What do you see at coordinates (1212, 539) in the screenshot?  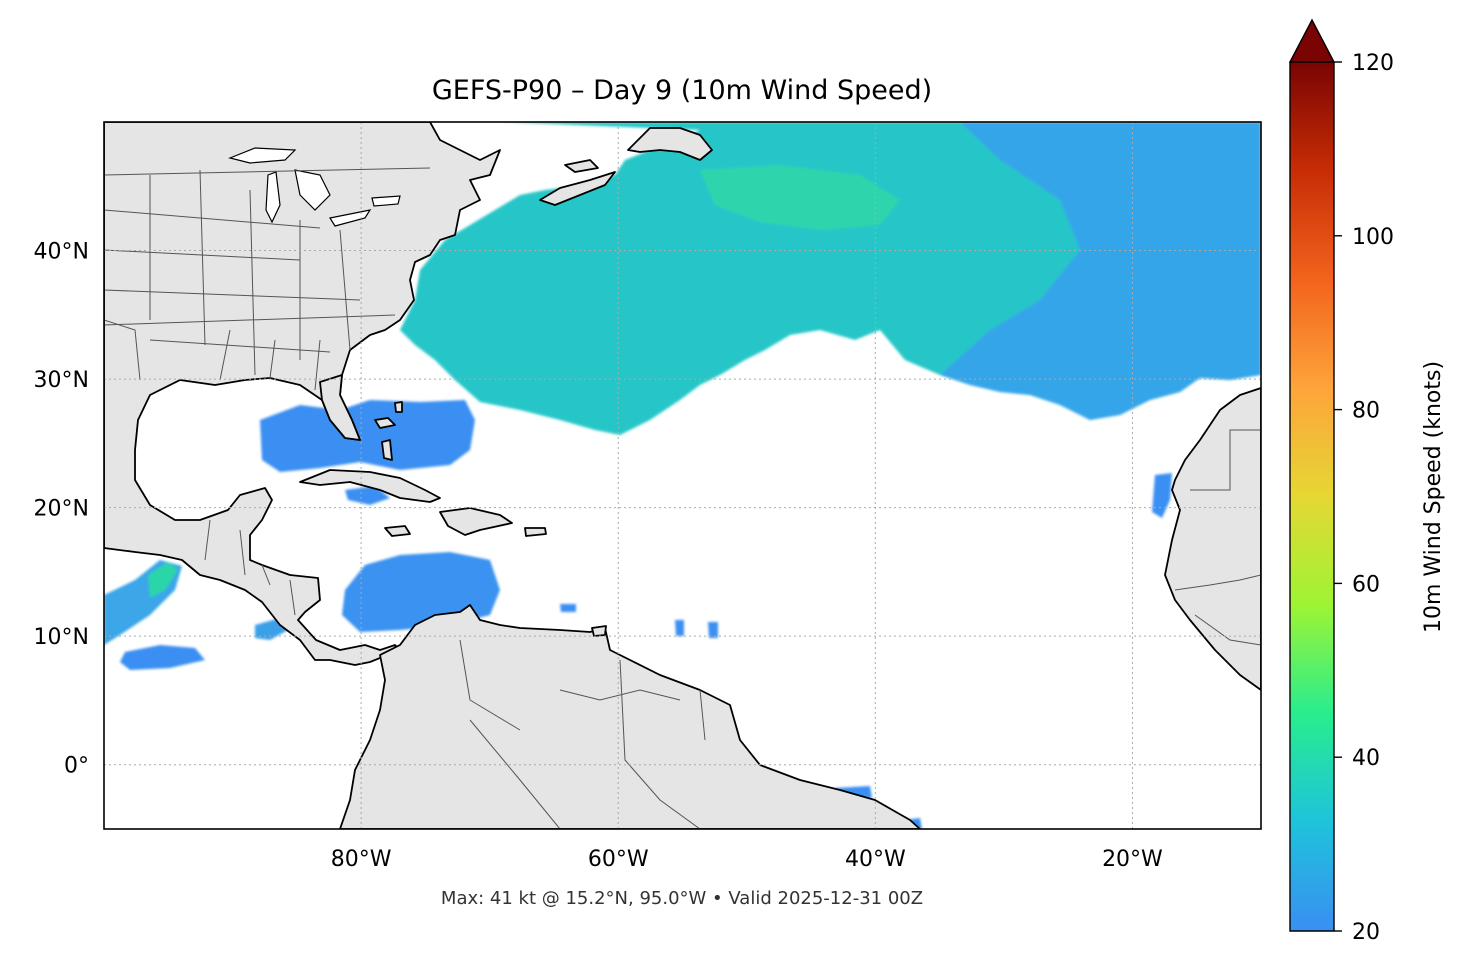 I see `land-africa` at bounding box center [1212, 539].